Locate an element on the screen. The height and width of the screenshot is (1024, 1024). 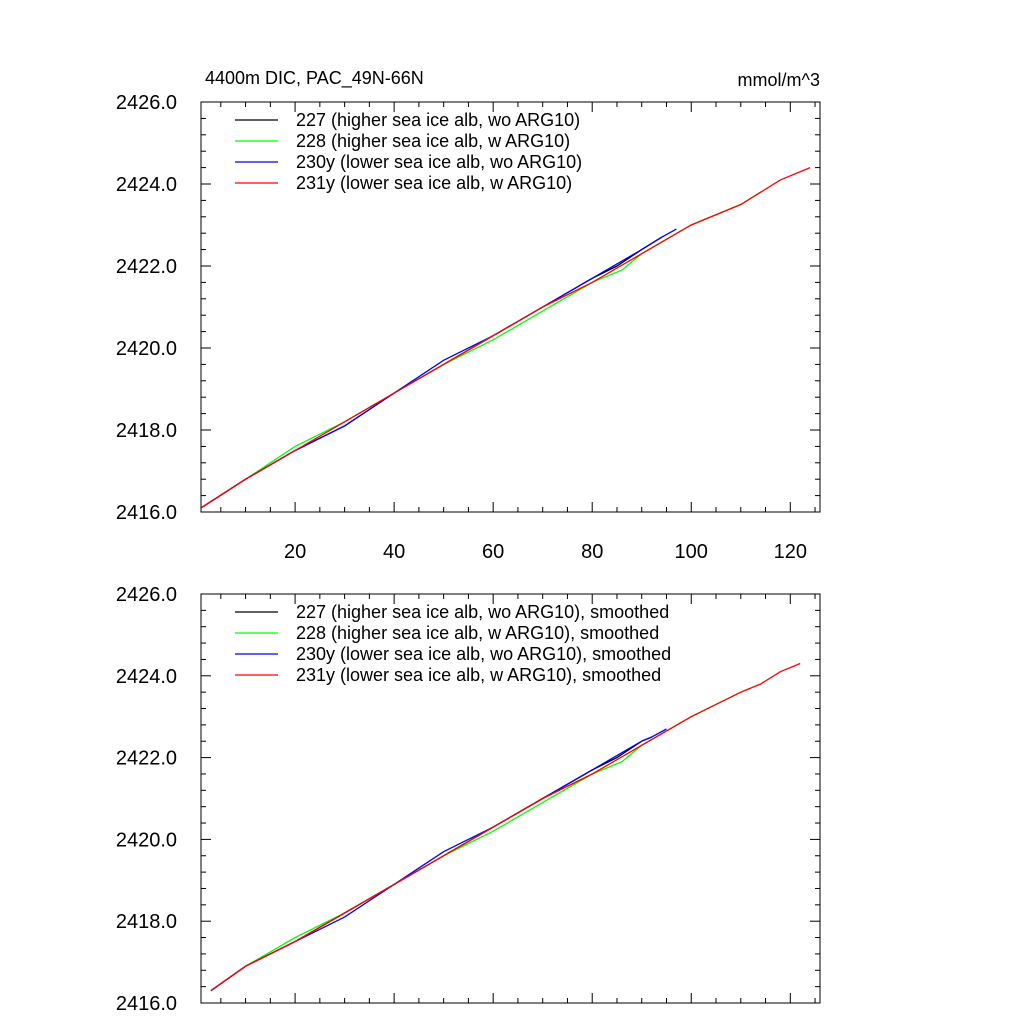
legend-label-4: 231y (lower sea ice alb, w ARG10) is located at coordinates (434, 183).